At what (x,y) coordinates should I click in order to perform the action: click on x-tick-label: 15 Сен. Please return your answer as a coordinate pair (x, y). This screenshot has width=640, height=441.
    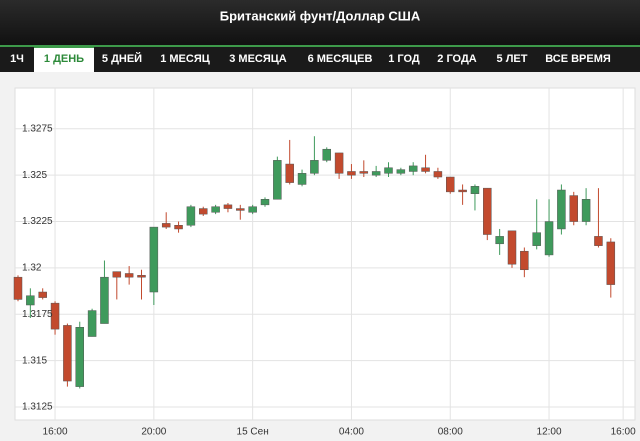
    Looking at the image, I should click on (253, 432).